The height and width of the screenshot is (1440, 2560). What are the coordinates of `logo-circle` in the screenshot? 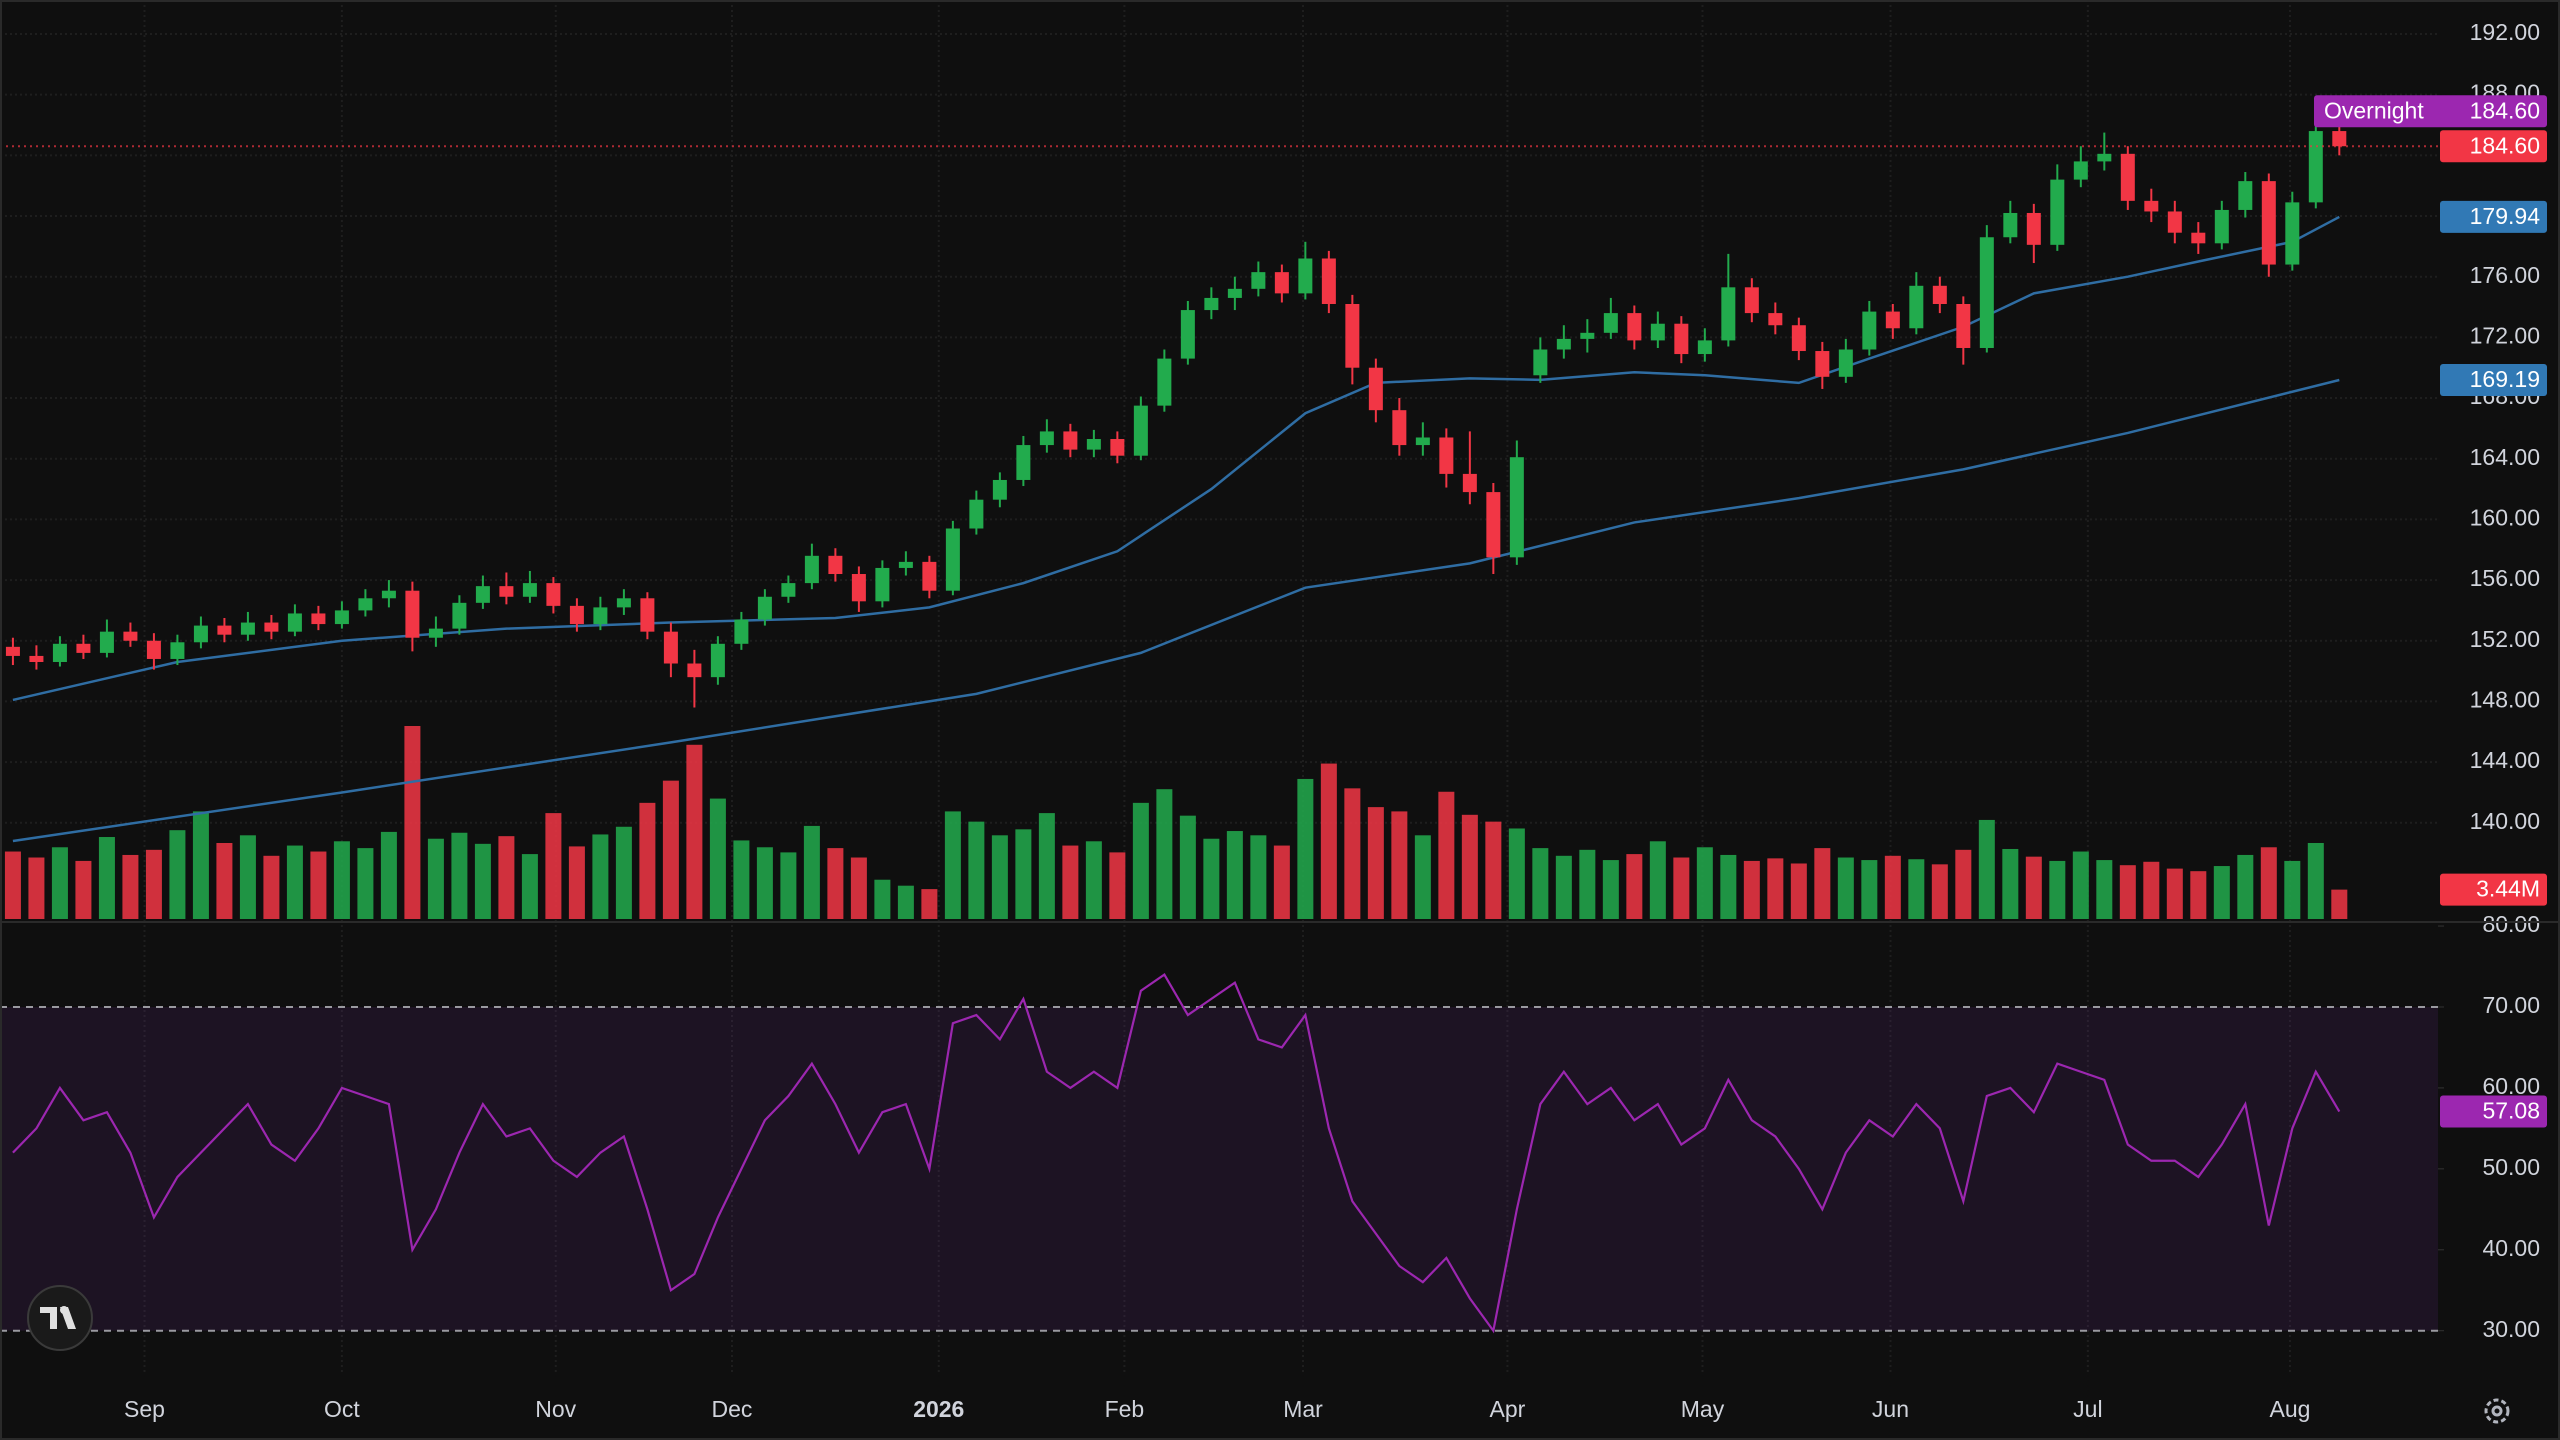 It's located at (60, 1318).